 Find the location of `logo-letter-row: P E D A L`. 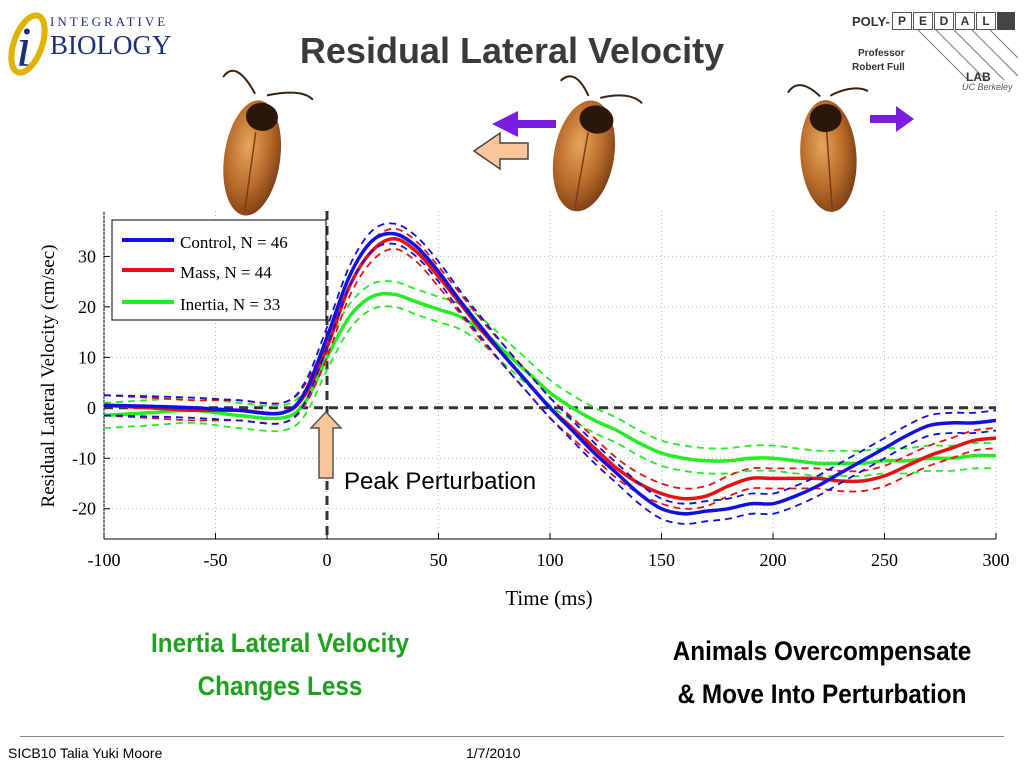

logo-letter-row: P E D A L is located at coordinates (953, 21).